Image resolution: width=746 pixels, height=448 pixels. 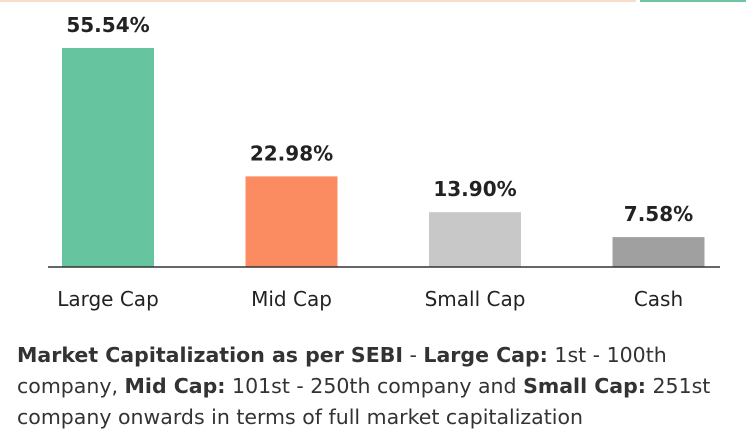 What do you see at coordinates (658, 214) in the screenshot?
I see `data-label-cash: 7.58%` at bounding box center [658, 214].